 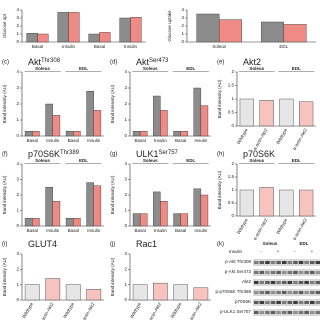 What do you see at coordinates (259, 154) in the screenshot?
I see `title-text: p70S6K` at bounding box center [259, 154].